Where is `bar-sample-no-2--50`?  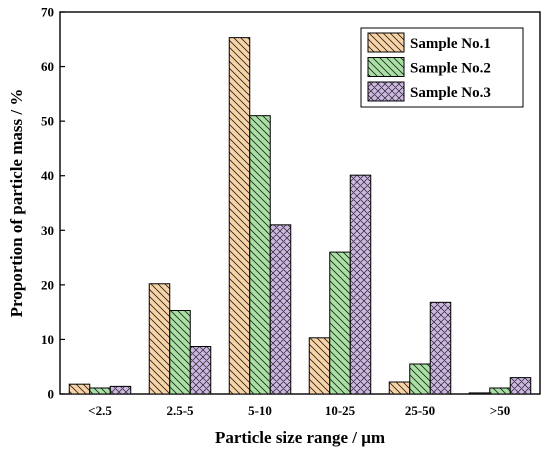 bar-sample-no-2--50 is located at coordinates (500, 391).